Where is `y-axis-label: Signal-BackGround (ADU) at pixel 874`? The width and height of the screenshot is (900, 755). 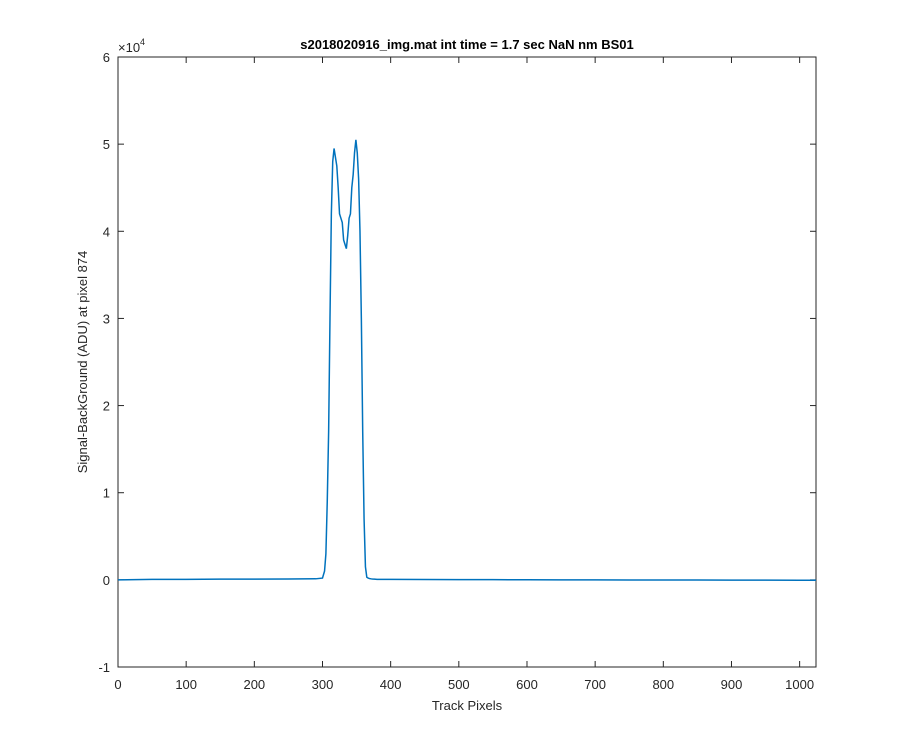 y-axis-label: Signal-BackGround (ADU) at pixel 874 is located at coordinates (82, 362).